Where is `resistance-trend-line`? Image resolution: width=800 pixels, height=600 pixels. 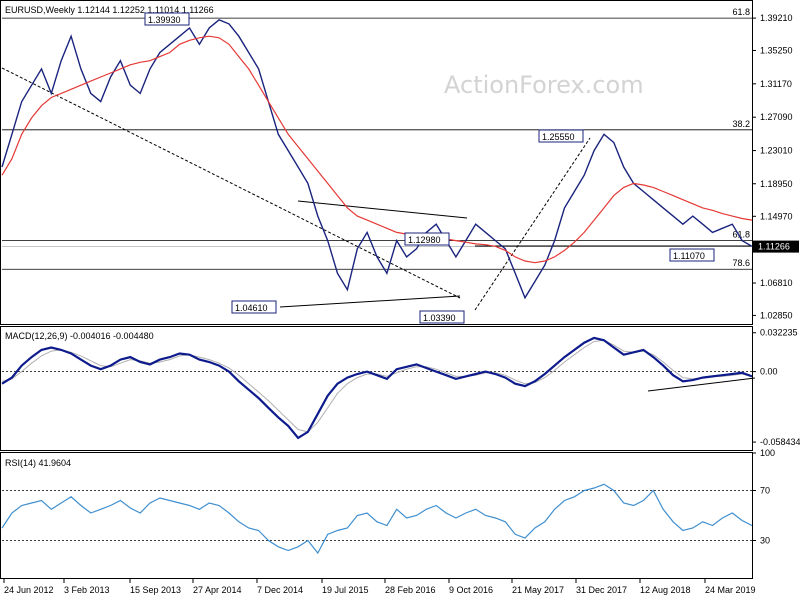
resistance-trend-line is located at coordinates (382, 209).